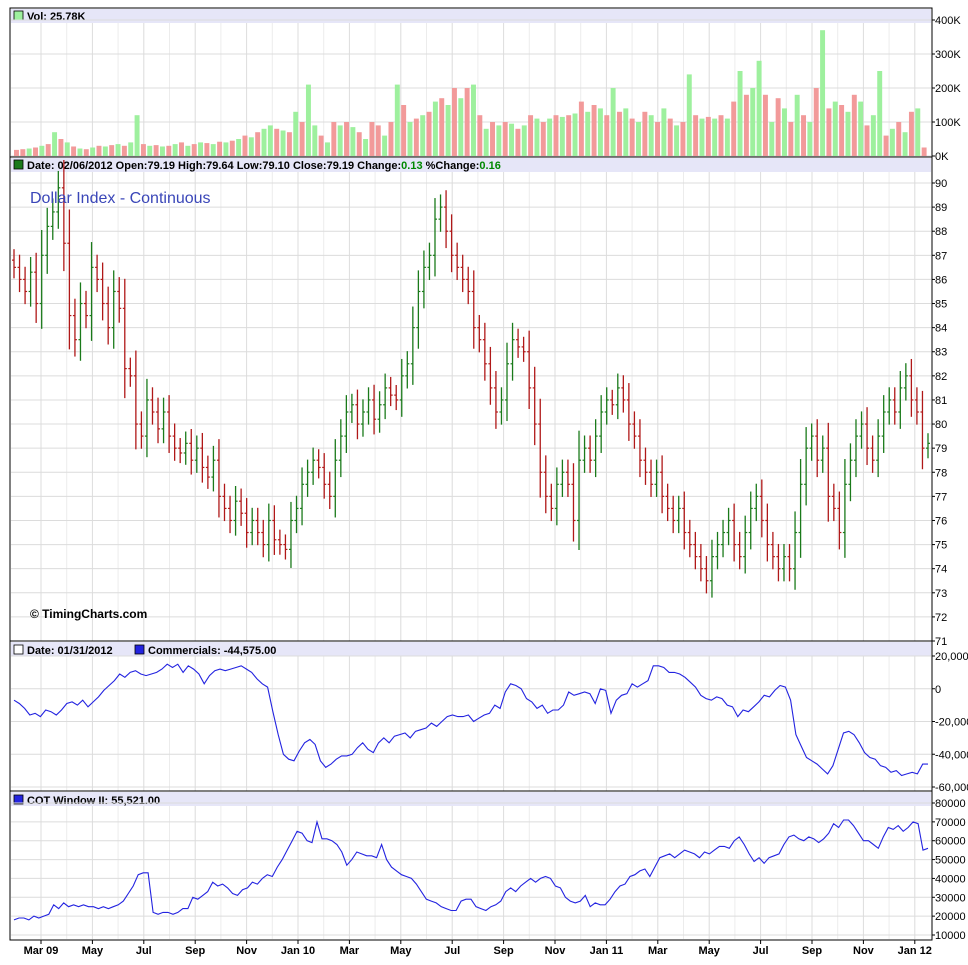 This screenshot has width=968, height=965. What do you see at coordinates (941, 521) in the screenshot?
I see `y-tick-label: 76` at bounding box center [941, 521].